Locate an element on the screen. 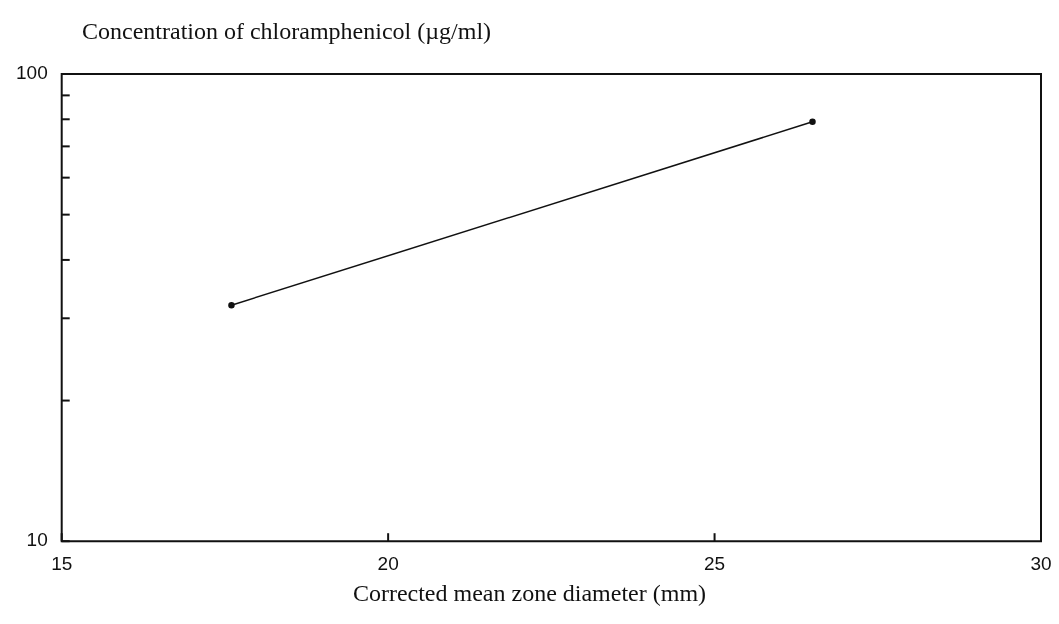 The width and height of the screenshot is (1059, 624). y-axis-title: Concentration of chloramphenicol (µg/ml) is located at coordinates (287, 31).